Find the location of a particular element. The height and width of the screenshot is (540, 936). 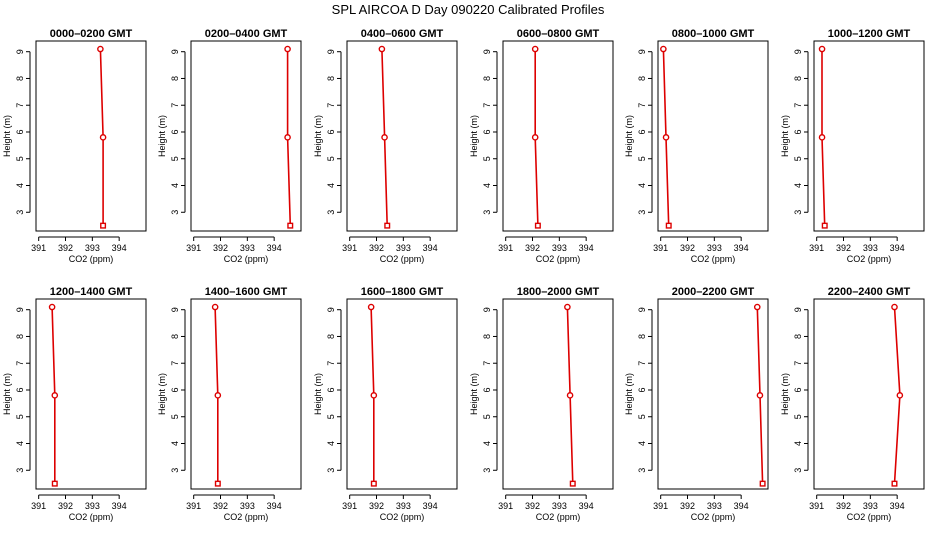

panel-title: 1600–1800 GMT is located at coordinates (402, 292).